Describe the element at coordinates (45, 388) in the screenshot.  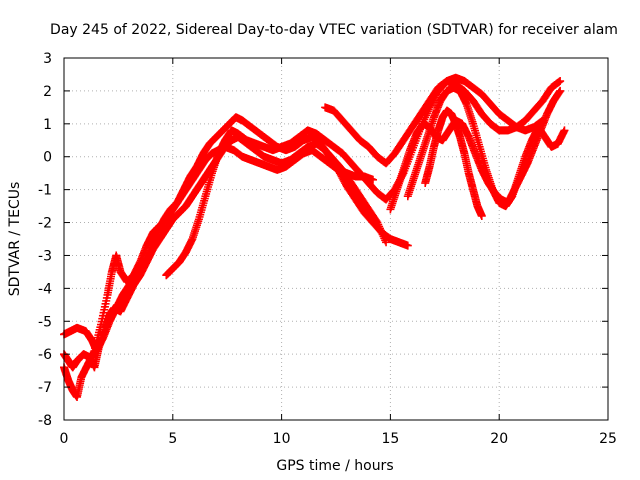
I see `y-tick-label: -7` at that location.